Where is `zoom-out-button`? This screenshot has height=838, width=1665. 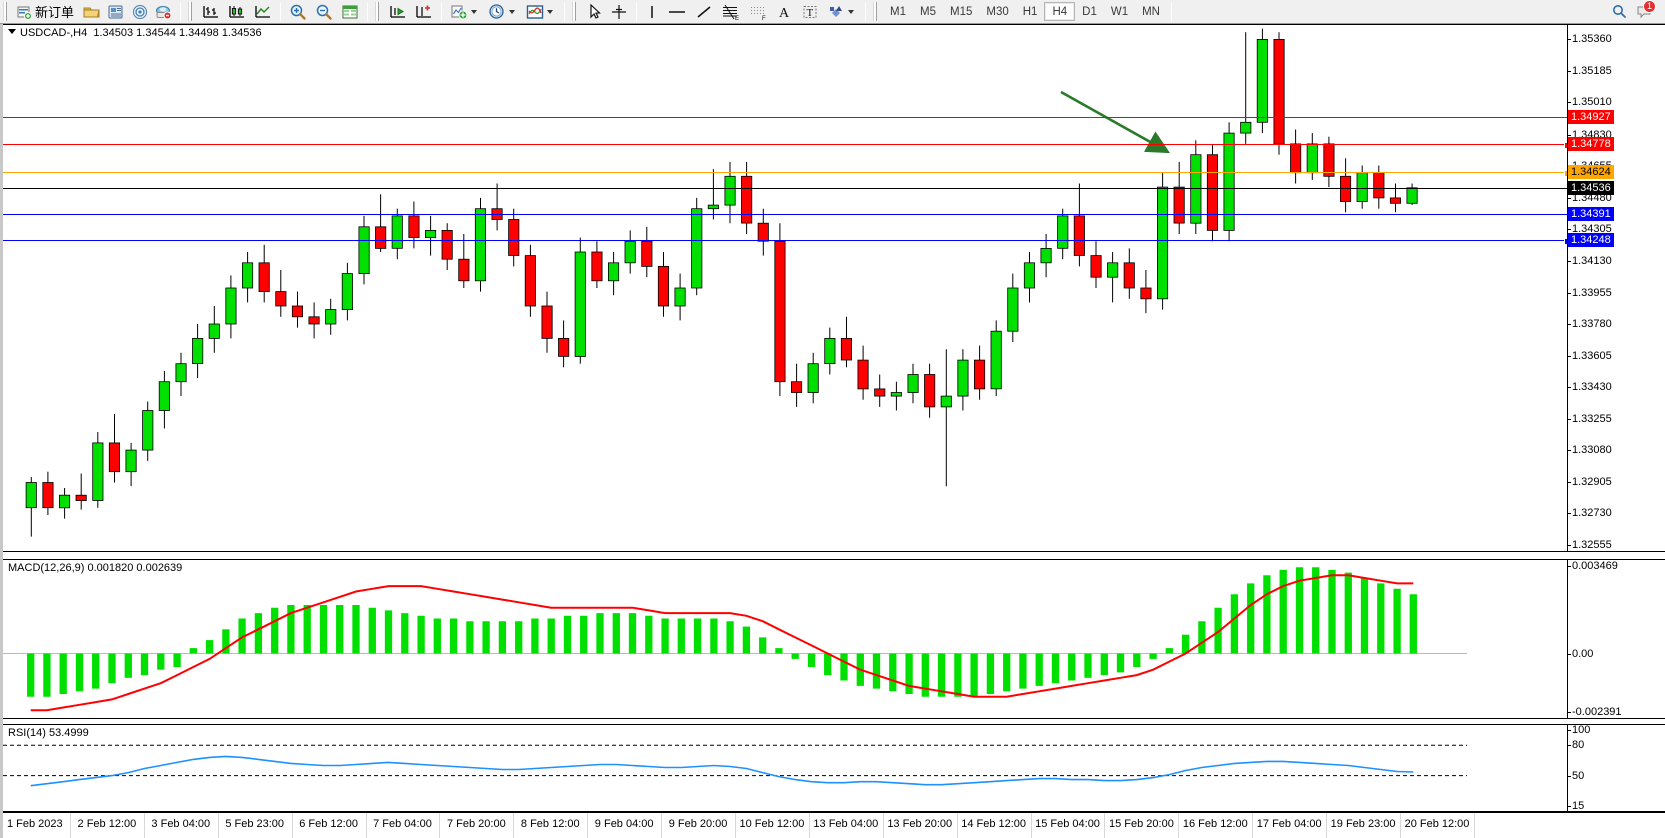 zoom-out-button is located at coordinates (324, 12).